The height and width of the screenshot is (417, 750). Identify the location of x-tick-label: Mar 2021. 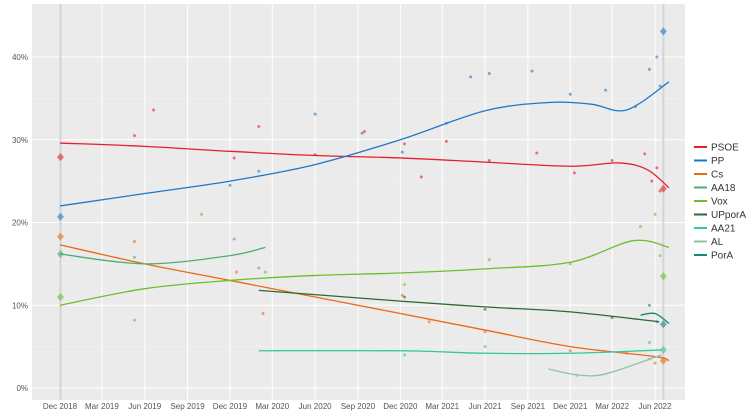
(442, 406).